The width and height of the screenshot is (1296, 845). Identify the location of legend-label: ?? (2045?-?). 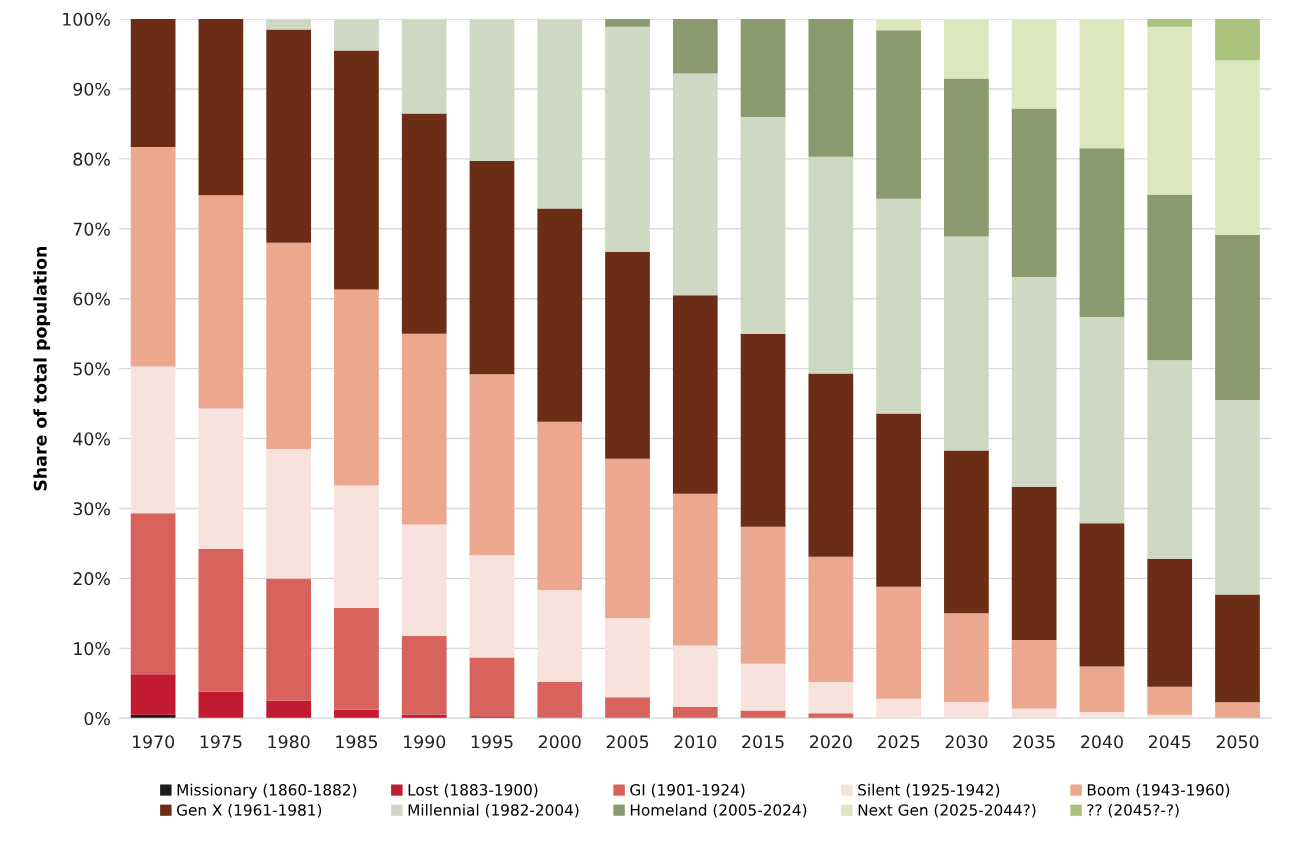
(1133, 810).